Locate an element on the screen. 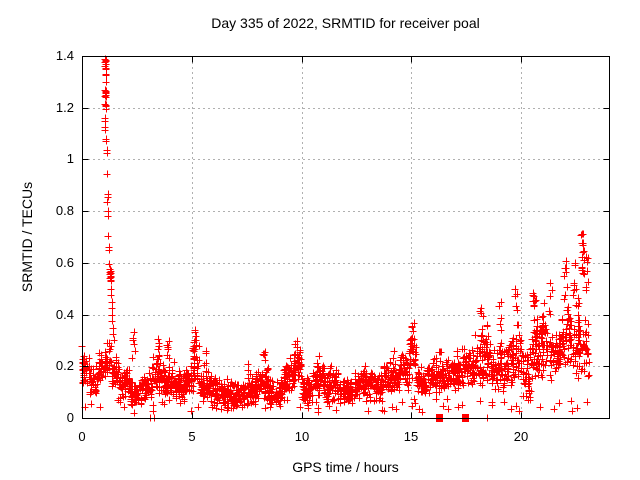 This screenshot has width=640, height=480. x-axis-label: GPS time / hours is located at coordinates (345, 467).